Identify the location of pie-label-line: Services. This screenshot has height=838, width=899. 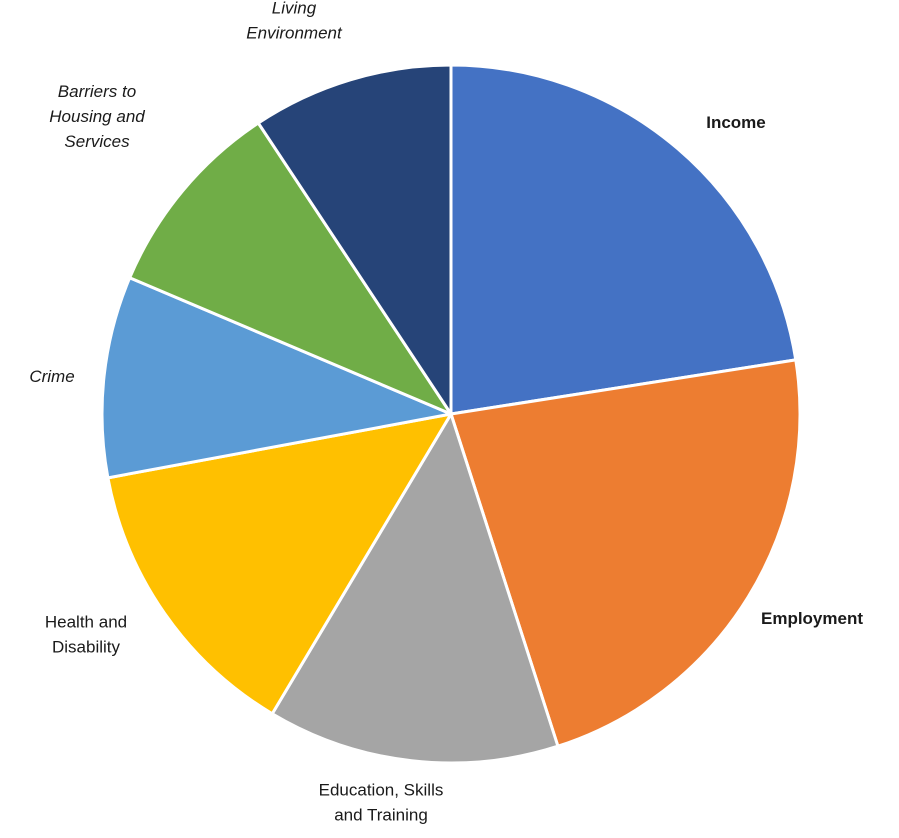
(97, 141).